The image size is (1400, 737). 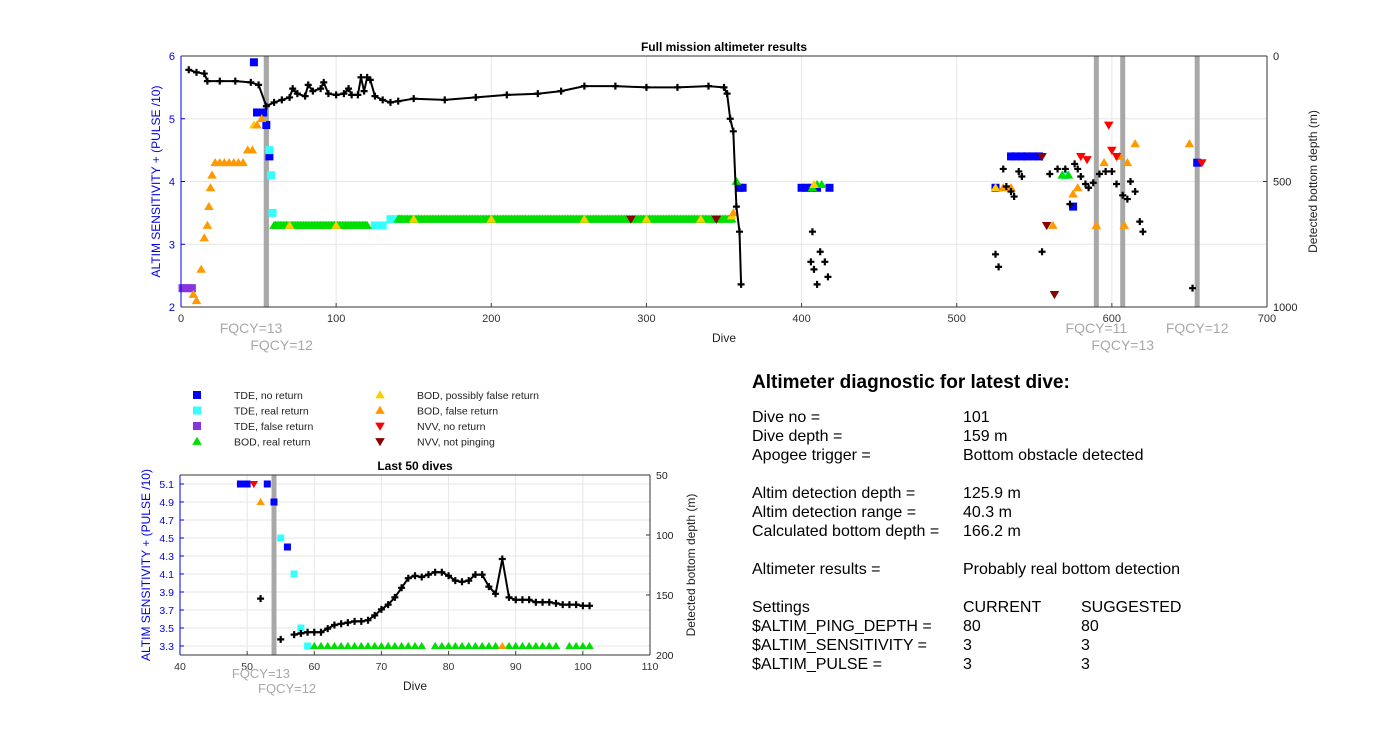 I want to click on dive-no-label: Dive no =, so click(x=786, y=417).